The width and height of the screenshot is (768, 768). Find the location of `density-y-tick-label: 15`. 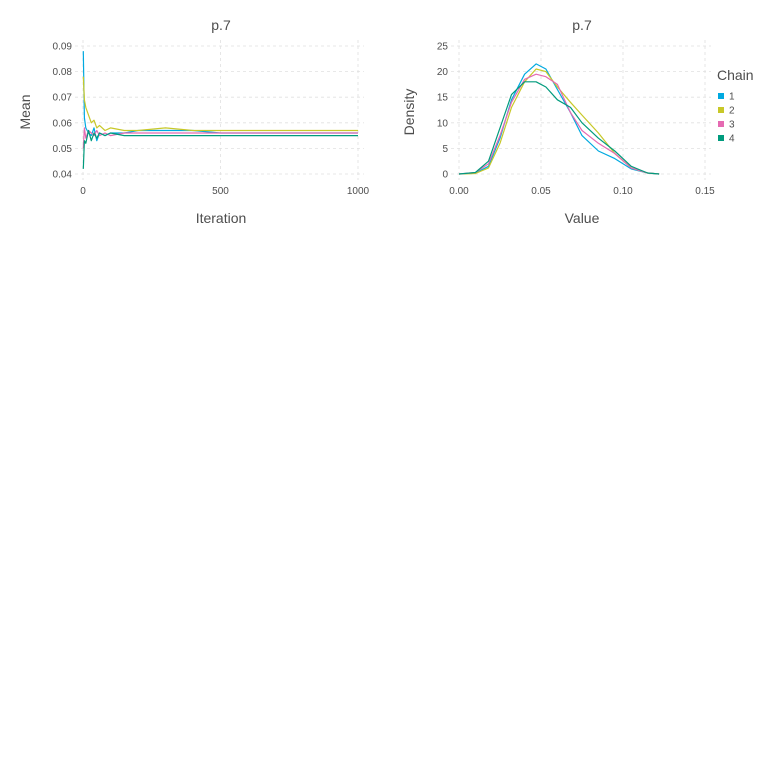

density-y-tick-label: 15 is located at coordinates (443, 98).